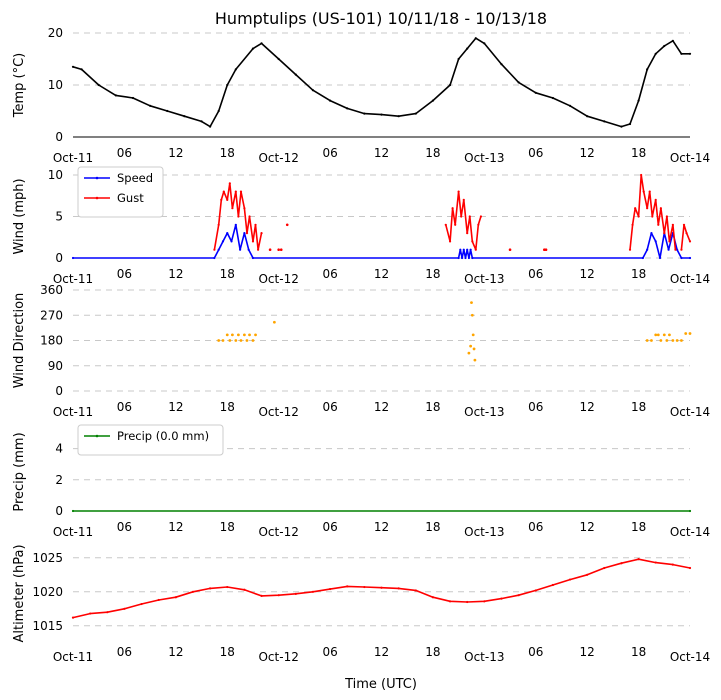  Describe the element at coordinates (59, 511) in the screenshot. I see `y-tick-label: 0` at that location.